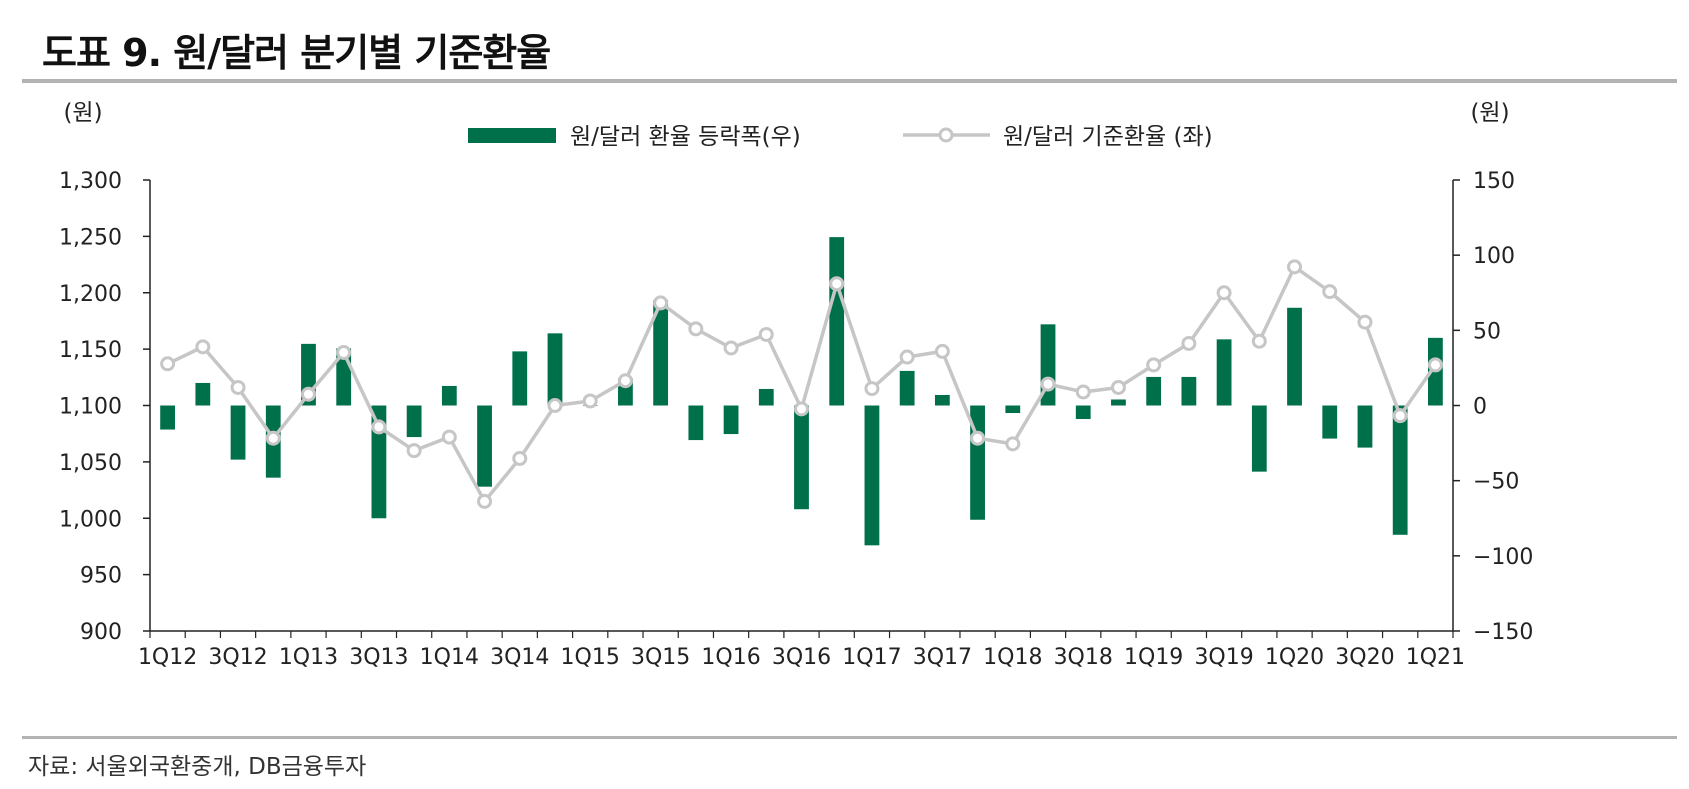 The height and width of the screenshot is (789, 1689). Describe the element at coordinates (449, 657) in the screenshot. I see `x-tick-label: 1Q14` at that location.